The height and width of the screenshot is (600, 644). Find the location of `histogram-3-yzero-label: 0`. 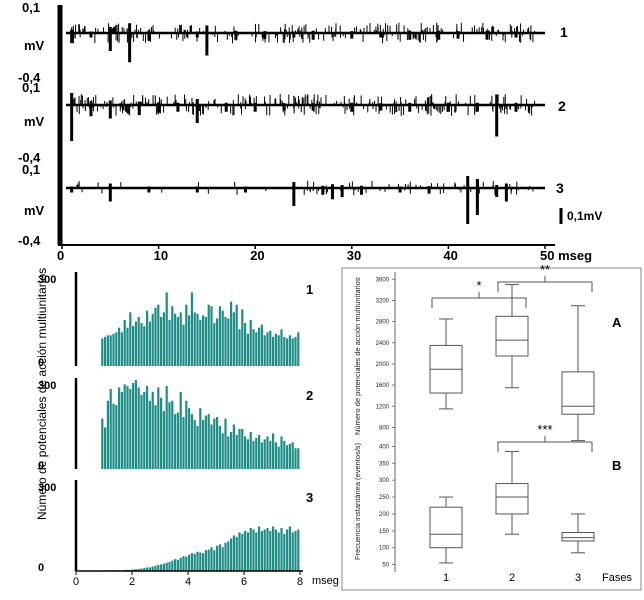

histogram-3-yzero-label: 0 is located at coordinates (41, 568).